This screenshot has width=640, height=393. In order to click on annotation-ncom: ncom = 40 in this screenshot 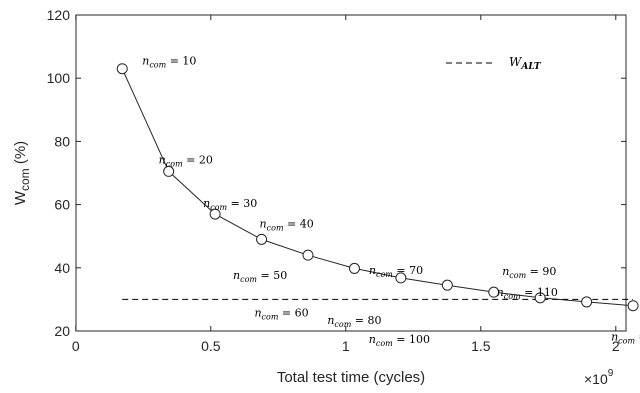, I will do `click(287, 224)`.